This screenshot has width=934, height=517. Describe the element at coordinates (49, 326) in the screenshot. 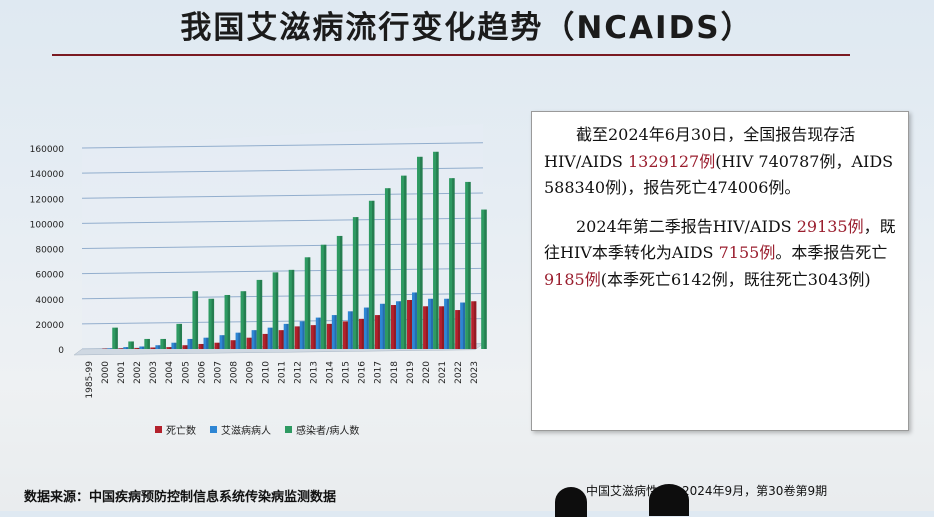

I see `y-tick-label: 20000` at that location.